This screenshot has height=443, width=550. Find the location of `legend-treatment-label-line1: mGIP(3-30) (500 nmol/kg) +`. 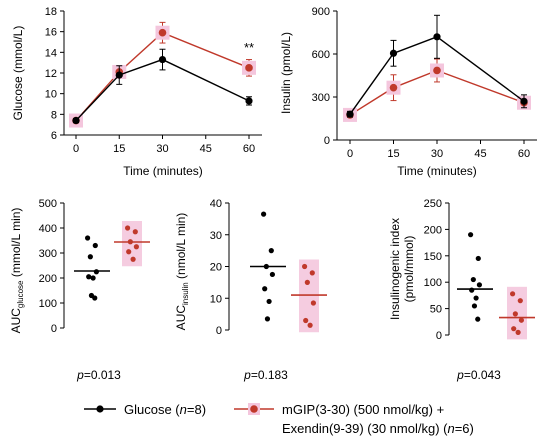

legend-treatment-label-line1: mGIP(3-30) (500 nmol/kg) + is located at coordinates (363, 409).